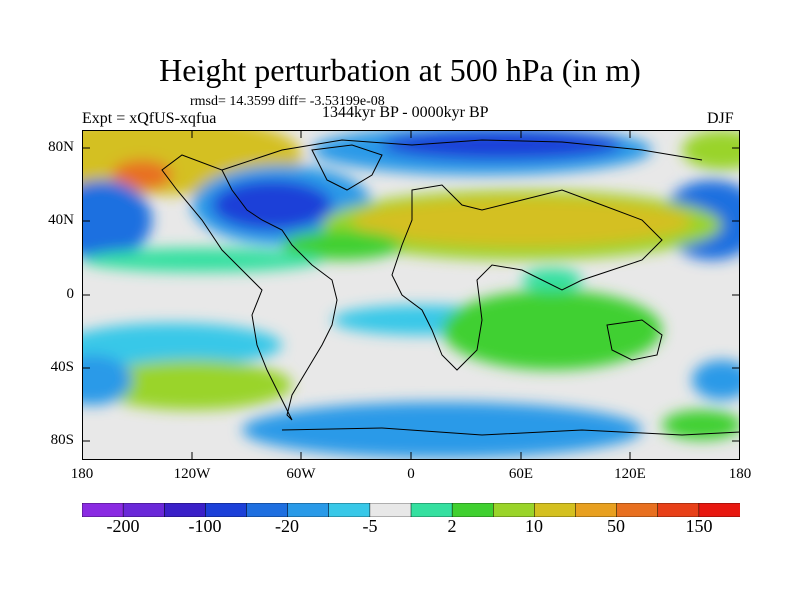  Describe the element at coordinates (123, 526) in the screenshot. I see `colorbar-label: -200` at that location.